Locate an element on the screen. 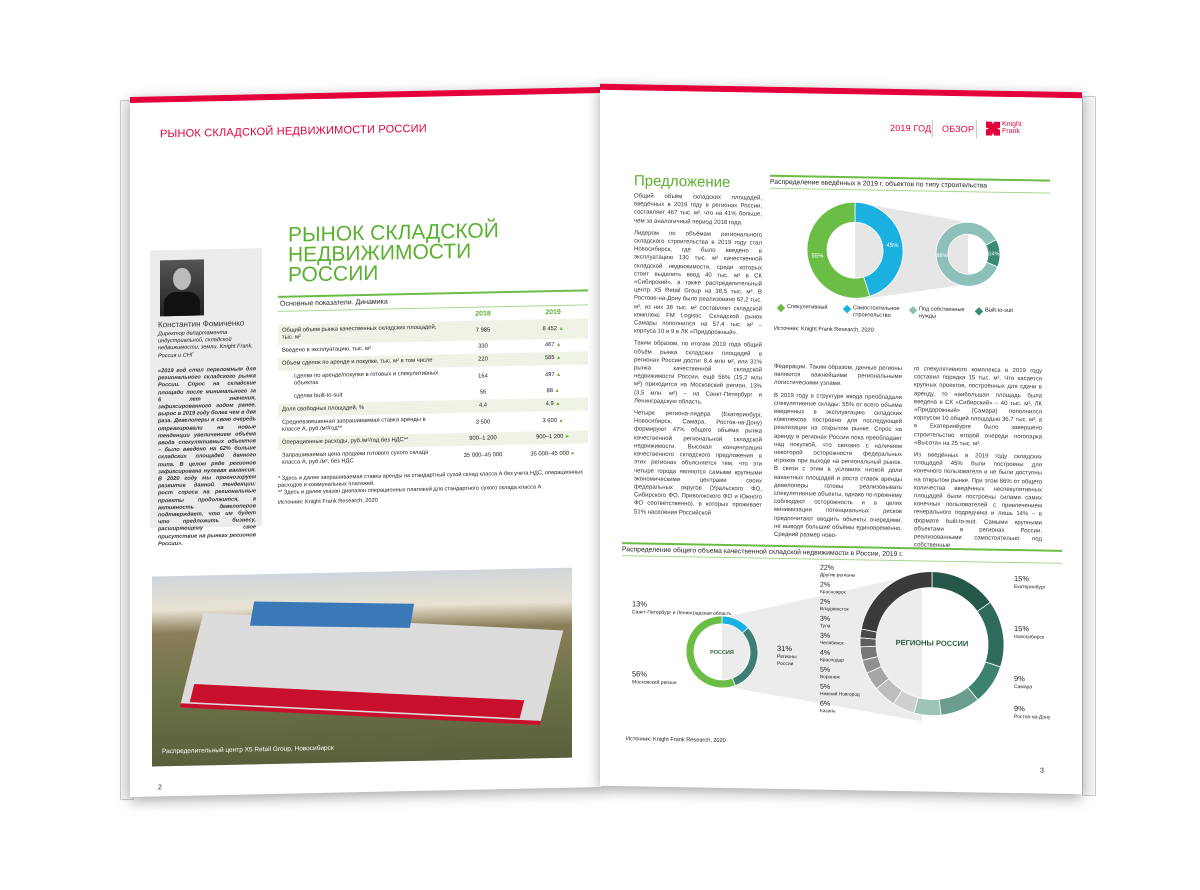  slice-name: Самара is located at coordinates (1023, 687).